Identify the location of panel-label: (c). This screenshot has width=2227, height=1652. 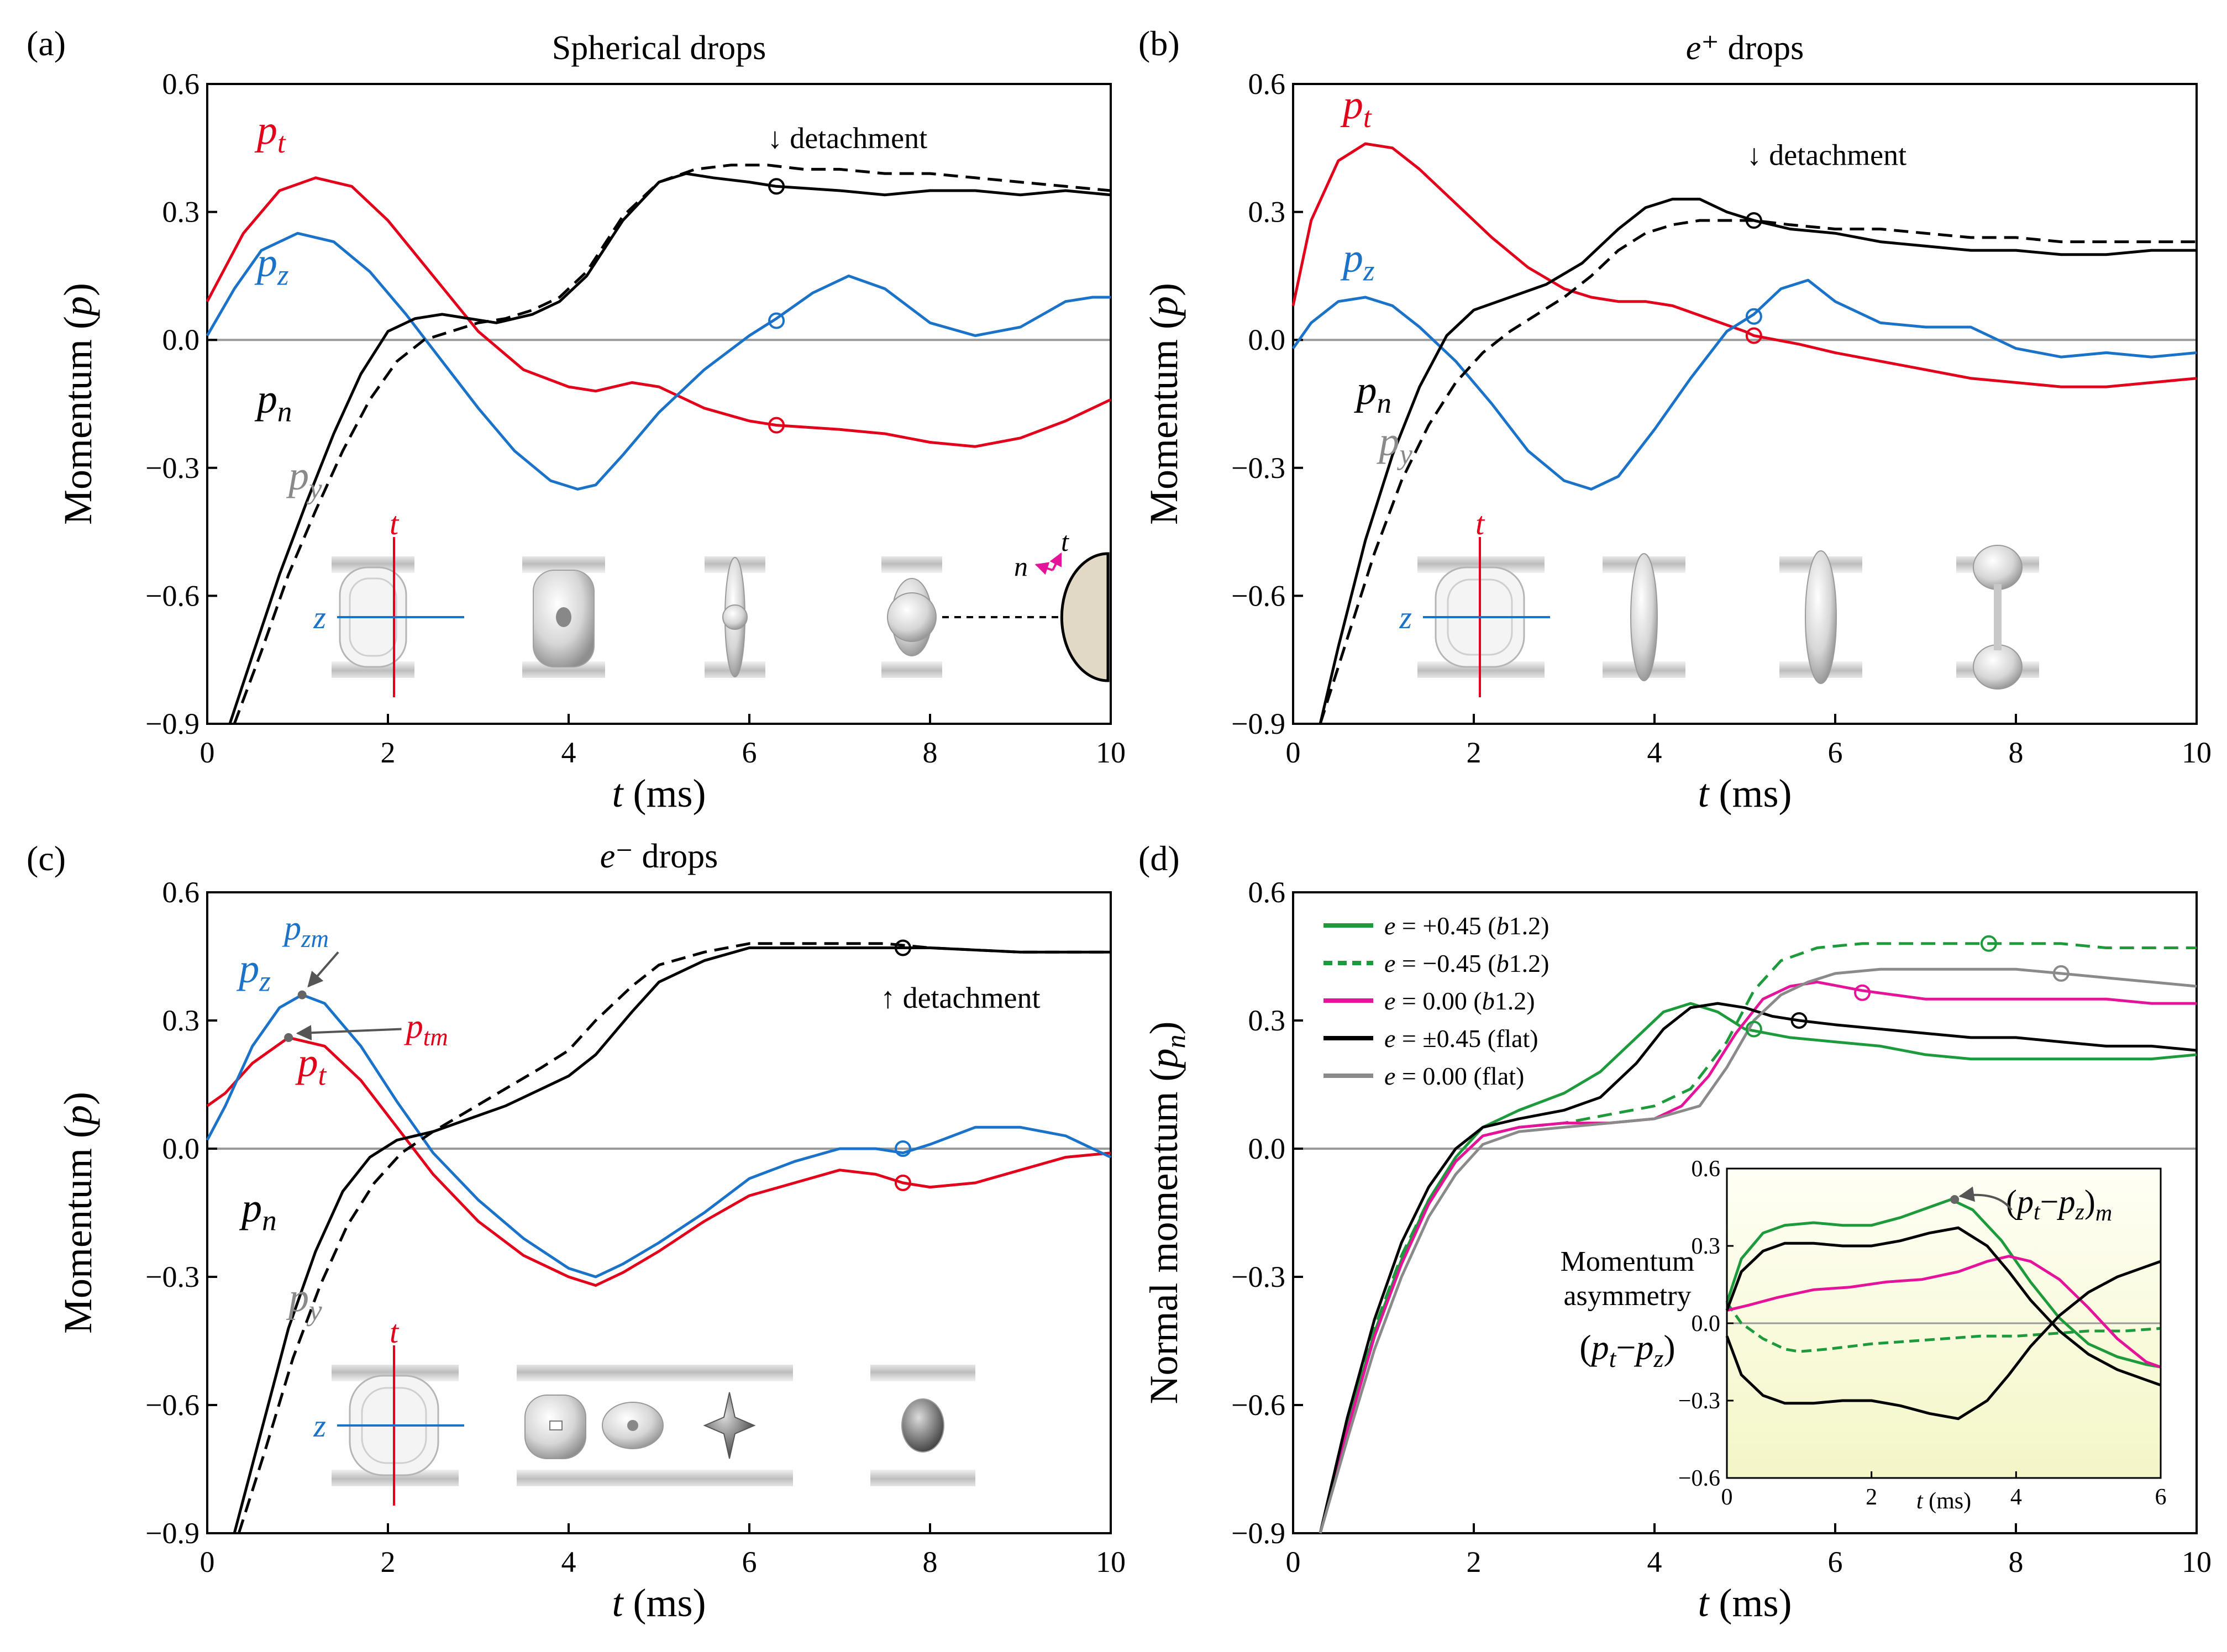
(46, 858).